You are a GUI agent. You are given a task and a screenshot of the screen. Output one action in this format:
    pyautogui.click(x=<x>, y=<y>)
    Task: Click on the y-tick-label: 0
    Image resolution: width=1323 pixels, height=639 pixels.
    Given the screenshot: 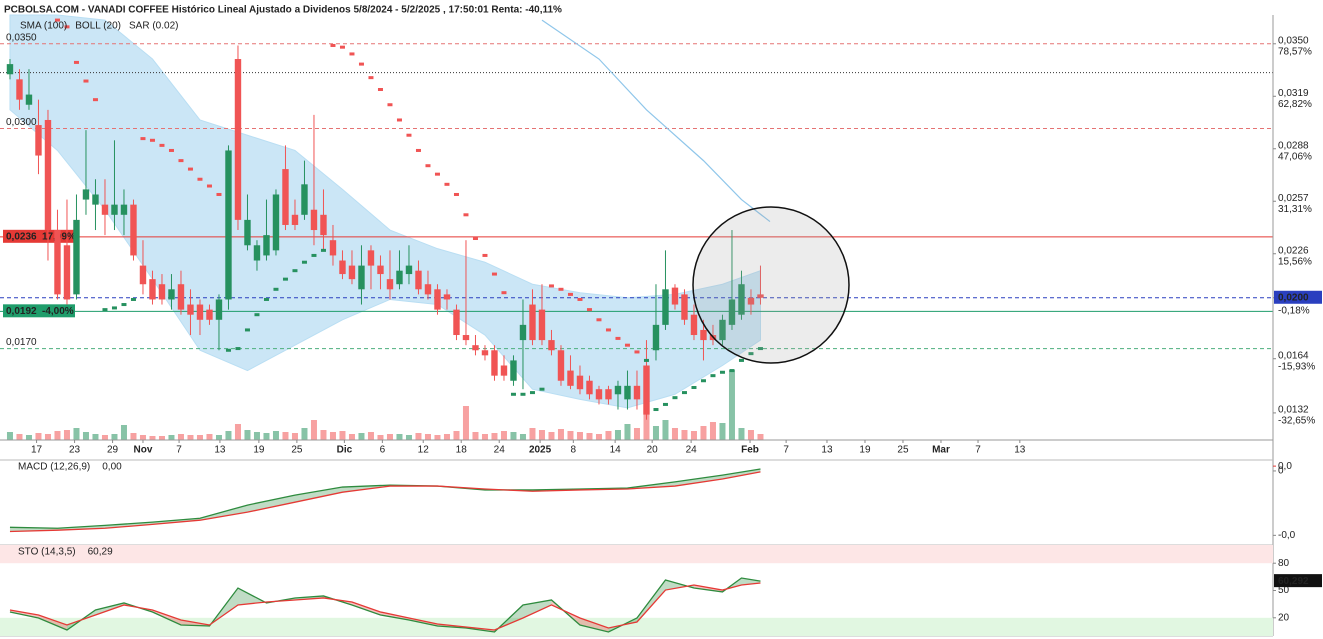 What is the action you would take?
    pyautogui.click(x=1281, y=471)
    